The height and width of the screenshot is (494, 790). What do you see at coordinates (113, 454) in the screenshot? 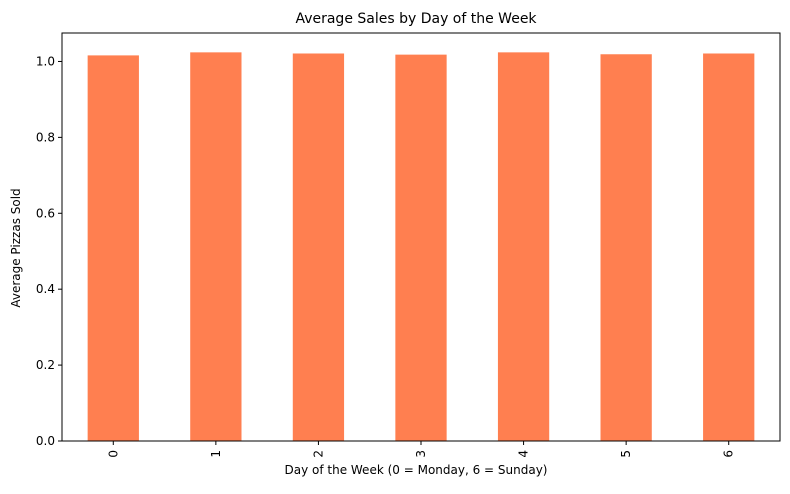
I see `x-tick-label: 0` at bounding box center [113, 454].